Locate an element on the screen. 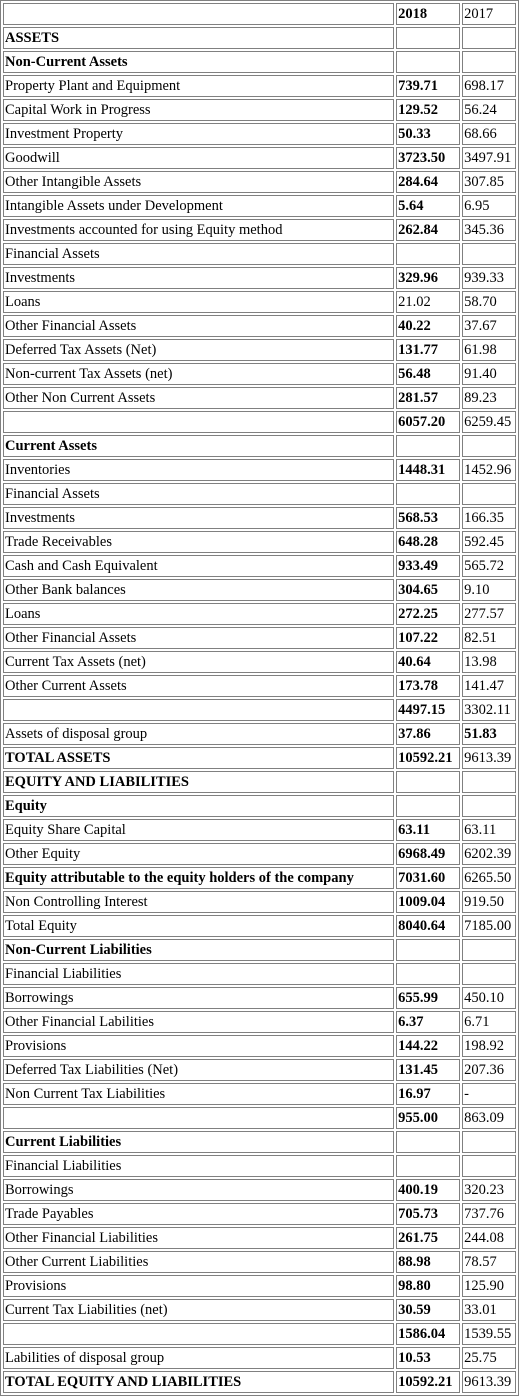  value-2017-cell: 244.08 is located at coordinates (489, 1238).